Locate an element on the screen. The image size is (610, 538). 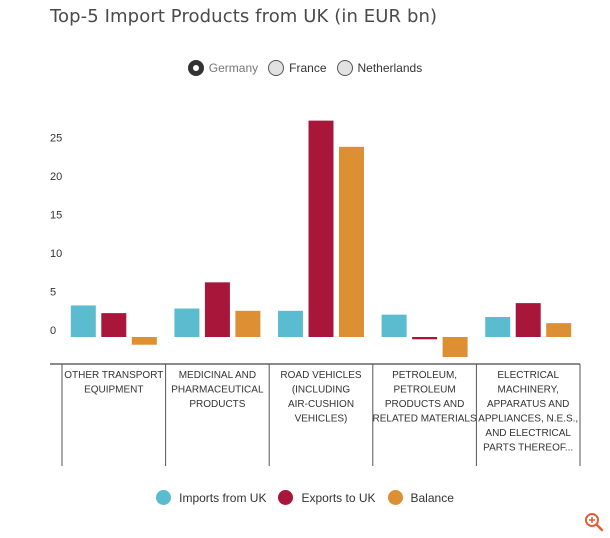
legend-item-imports: Imports from UK is located at coordinates (211, 497).